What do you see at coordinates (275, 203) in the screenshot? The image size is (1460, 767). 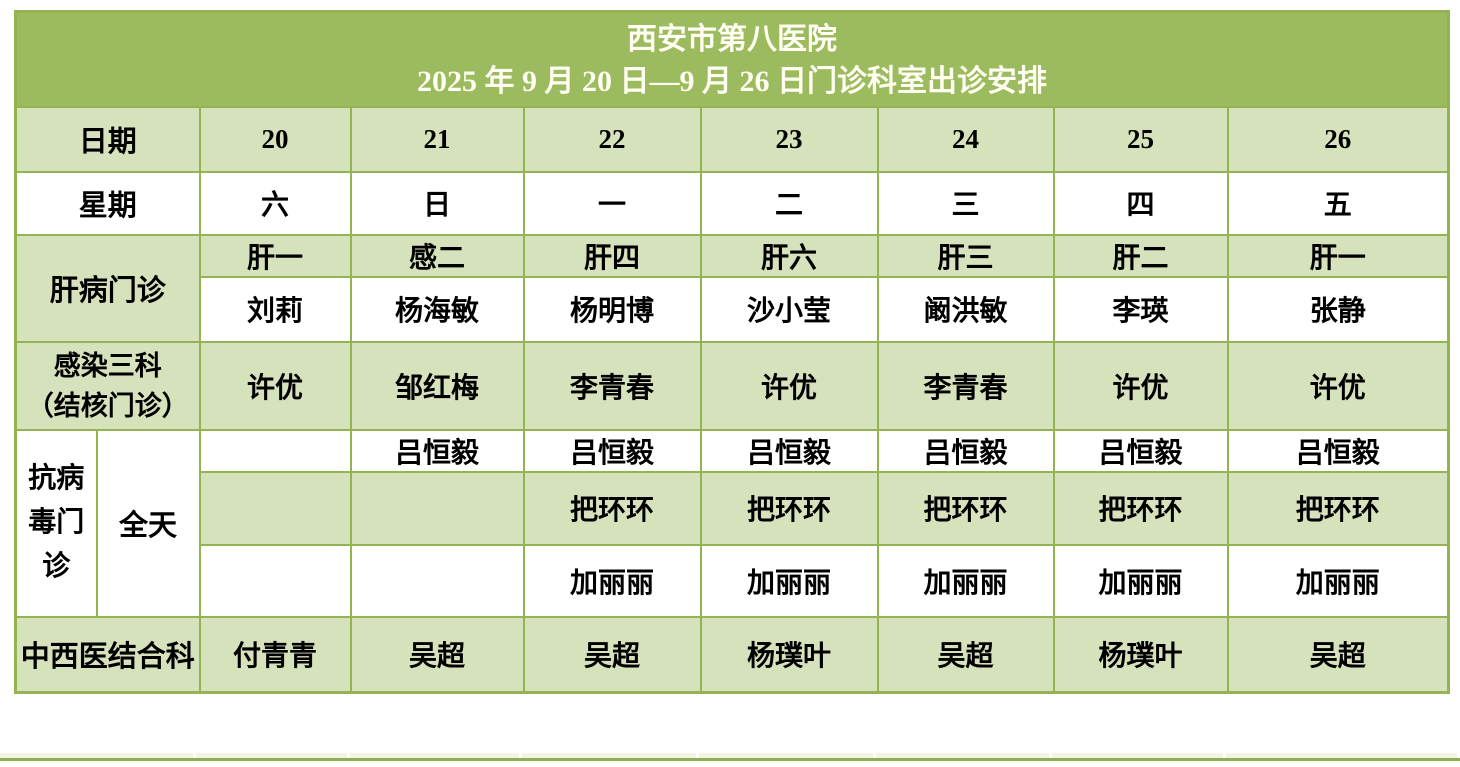 I see `weekday-sat: 六` at bounding box center [275, 203].